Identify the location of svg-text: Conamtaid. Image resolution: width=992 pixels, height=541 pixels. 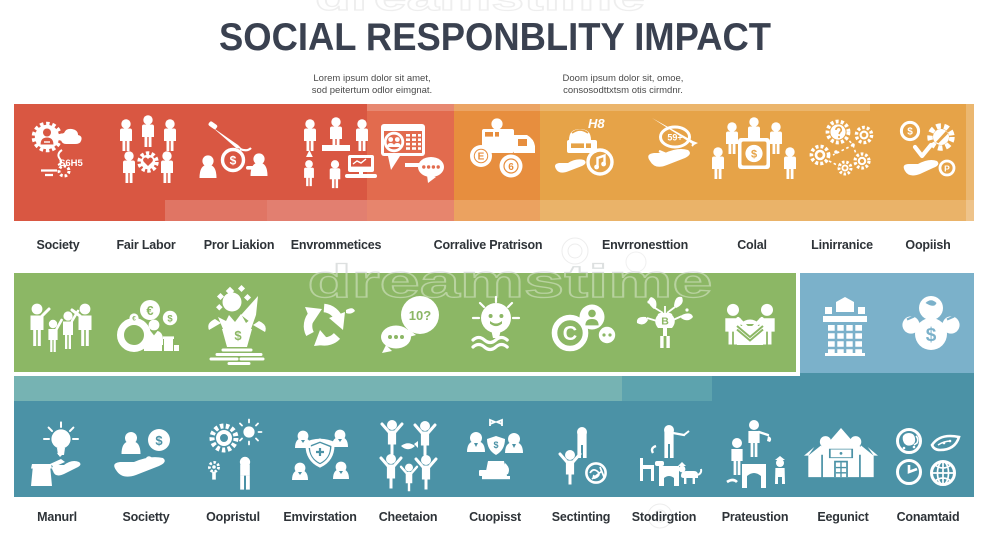
(928, 517).